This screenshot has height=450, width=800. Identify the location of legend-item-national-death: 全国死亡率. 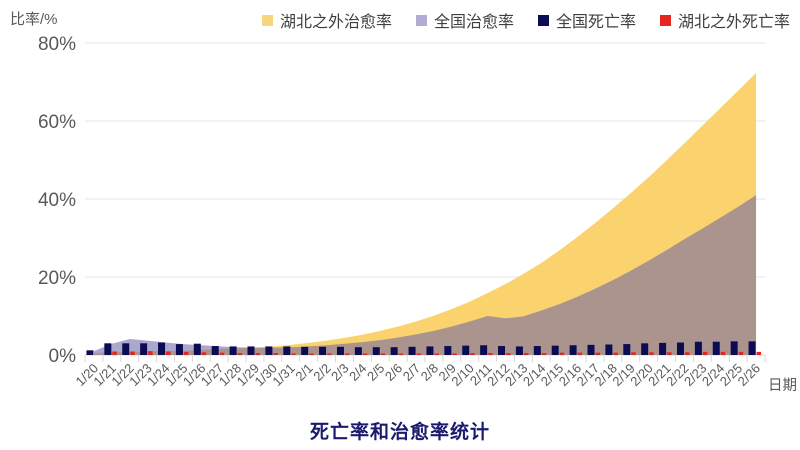
(586, 20).